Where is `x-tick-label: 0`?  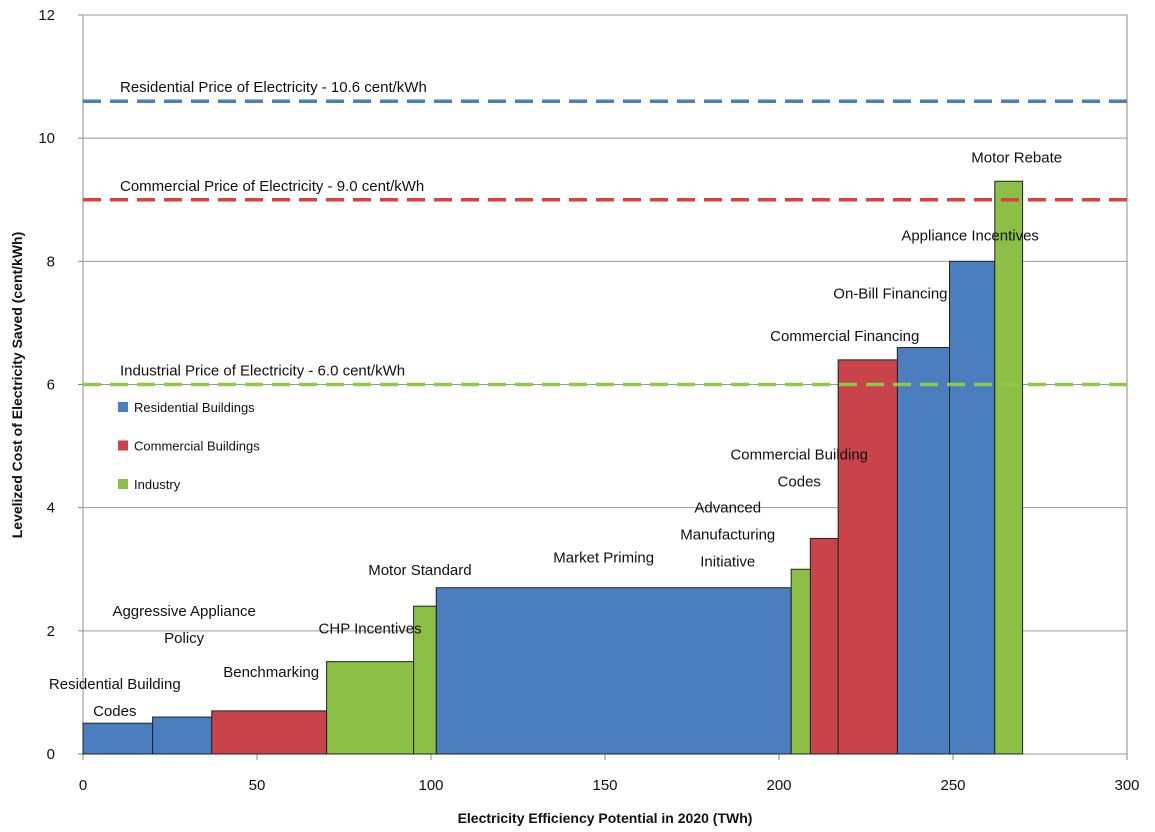 x-tick-label: 0 is located at coordinates (83, 785).